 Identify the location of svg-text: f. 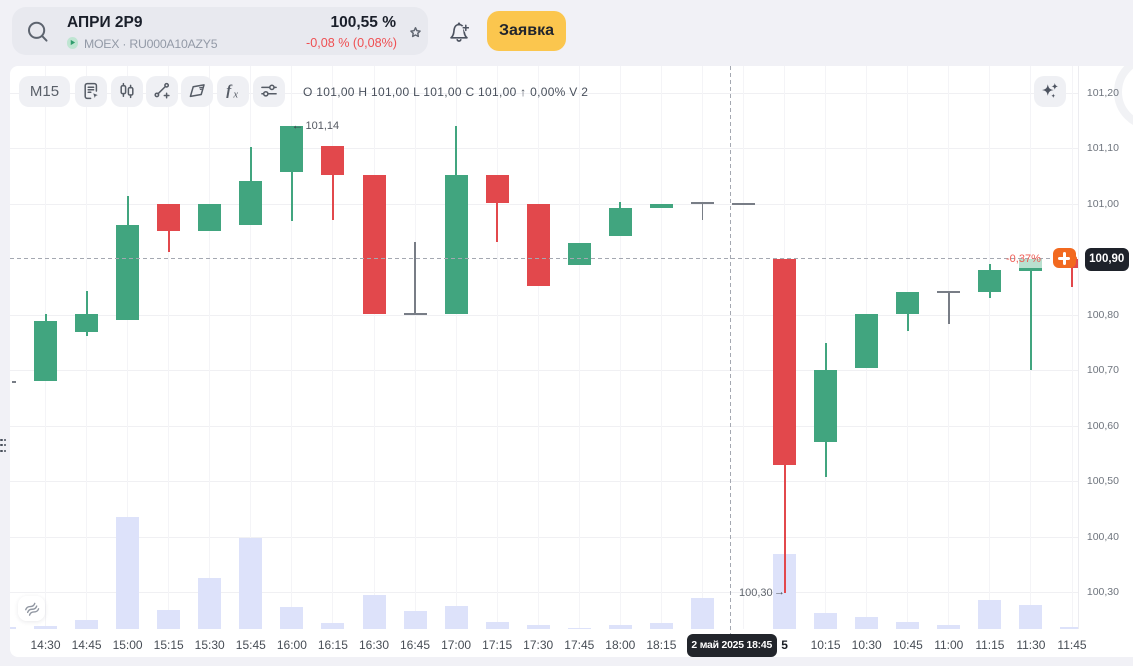
(229, 91).